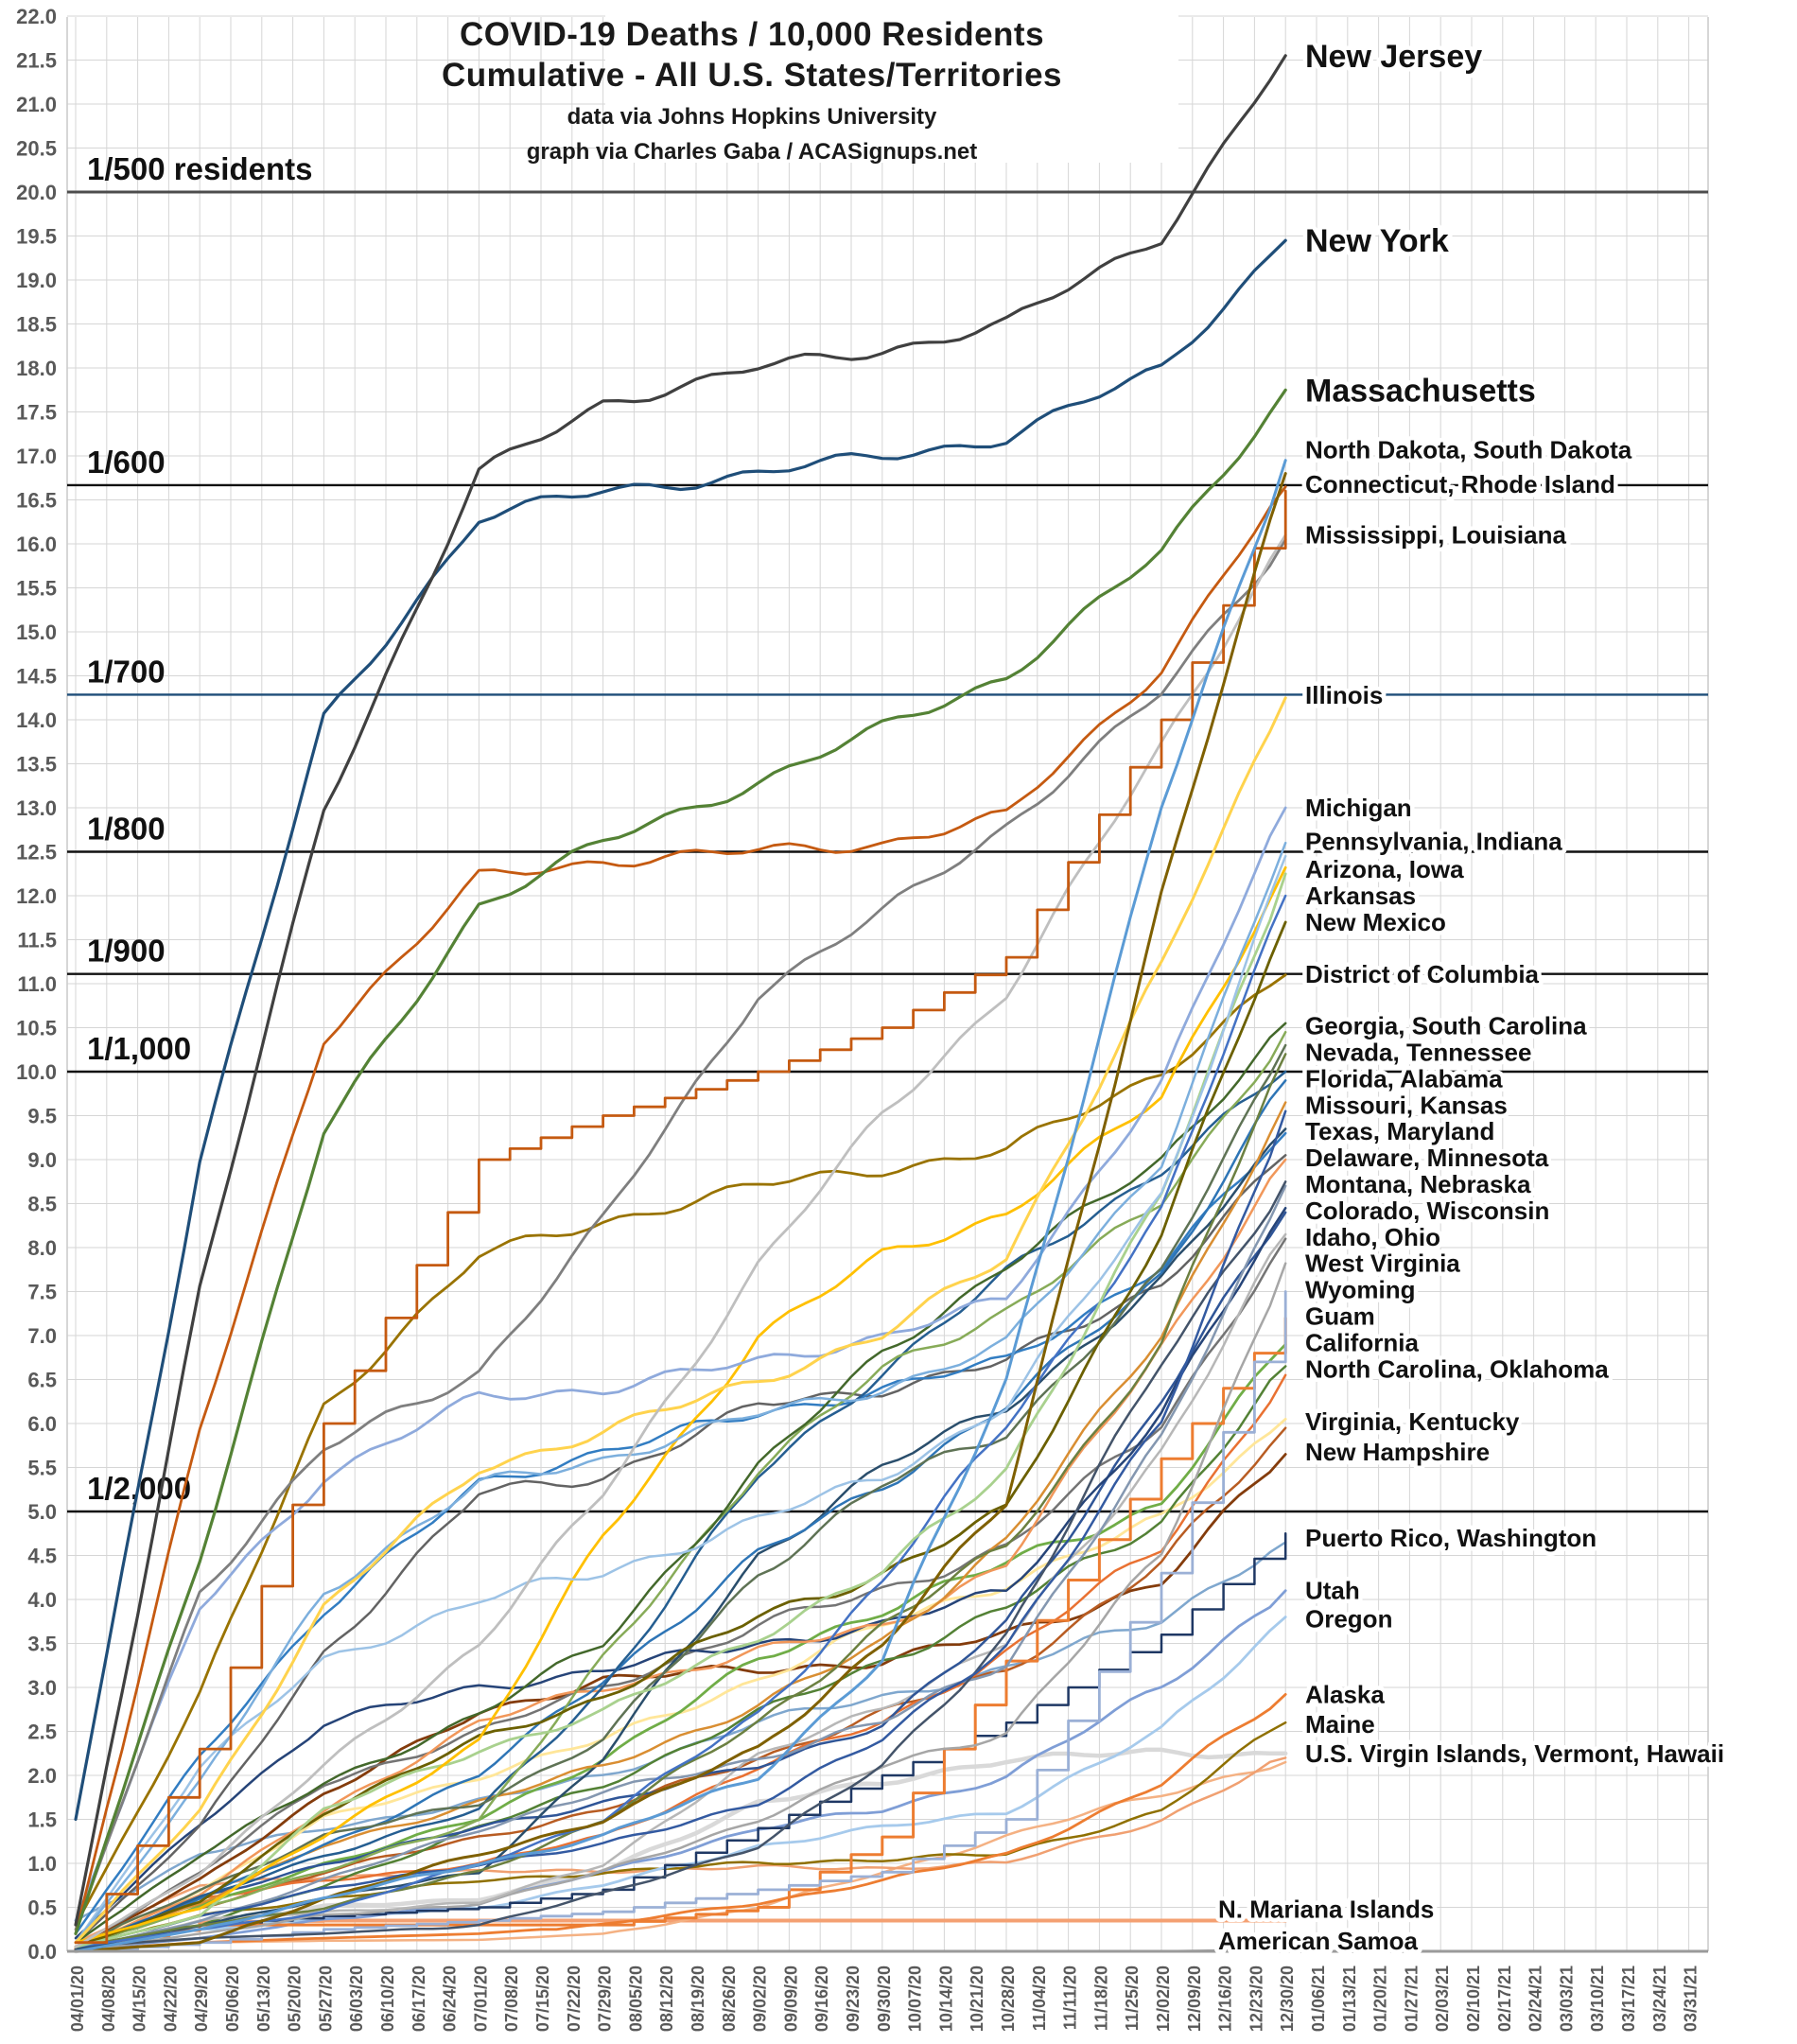  What do you see at coordinates (511, 1998) in the screenshot?
I see `x-axis-tick: 07/08/20` at bounding box center [511, 1998].